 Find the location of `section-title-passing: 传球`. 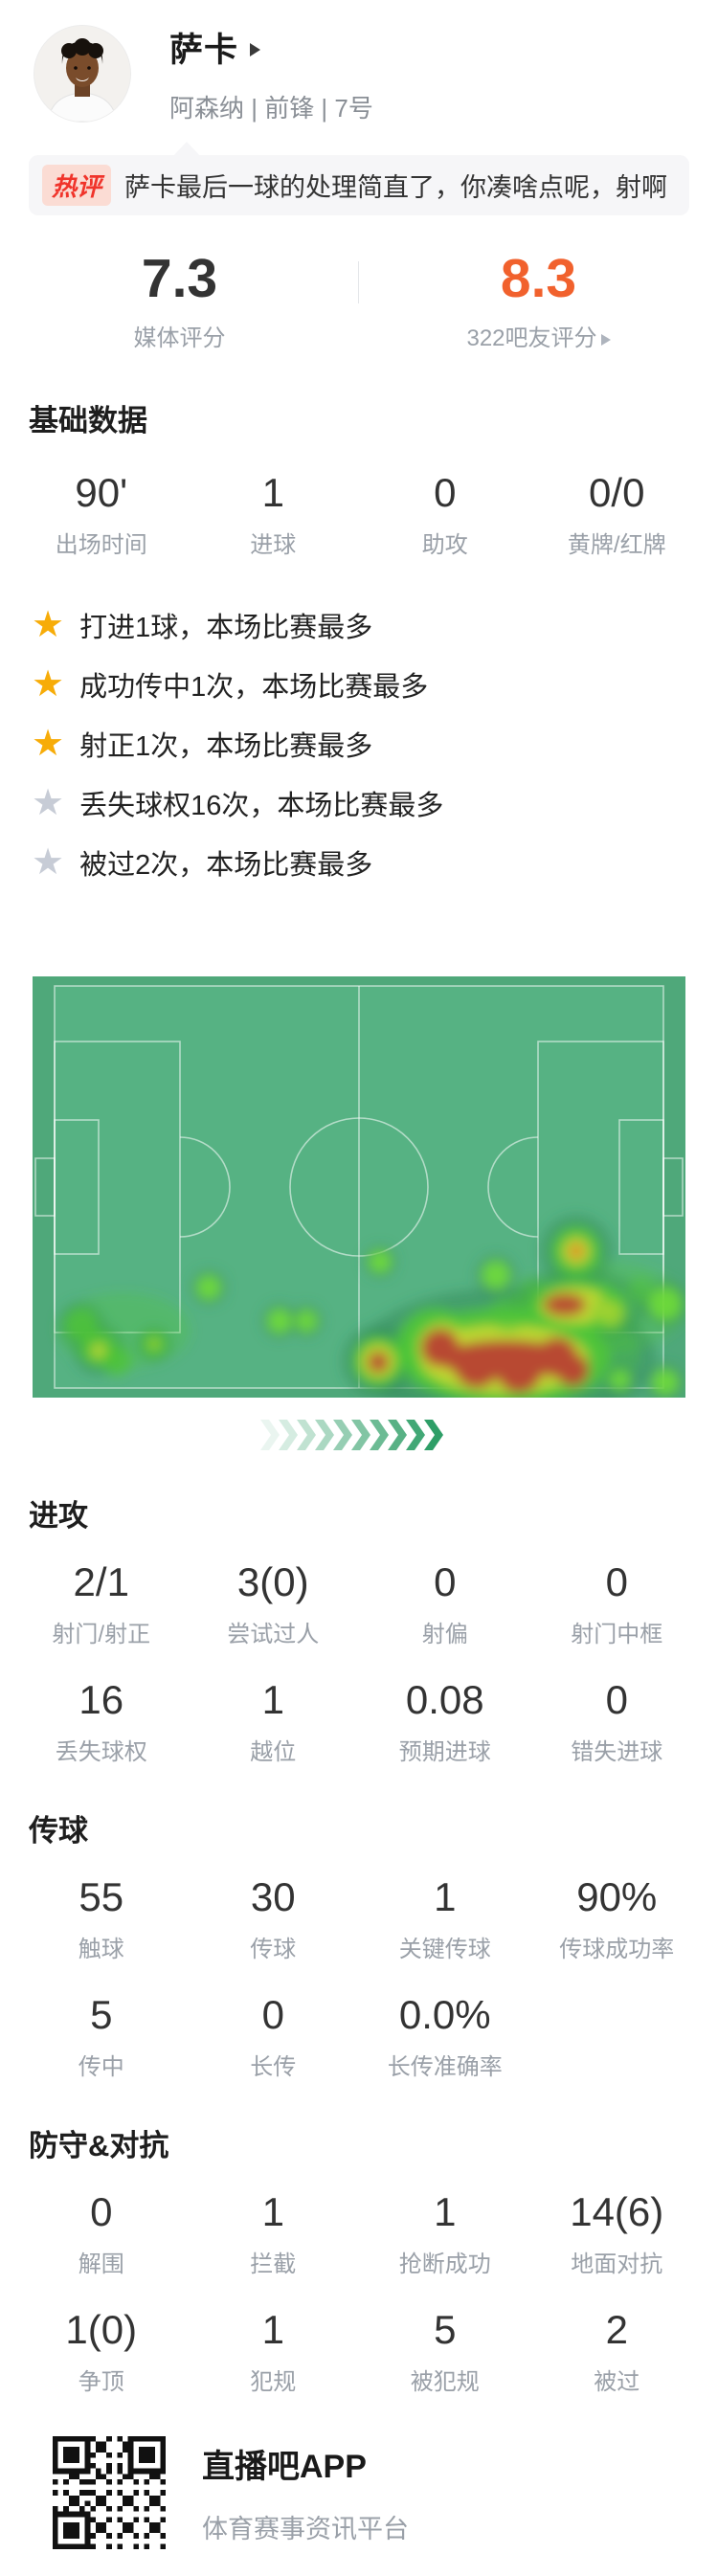

section-title-passing: 传球 is located at coordinates (58, 1831).